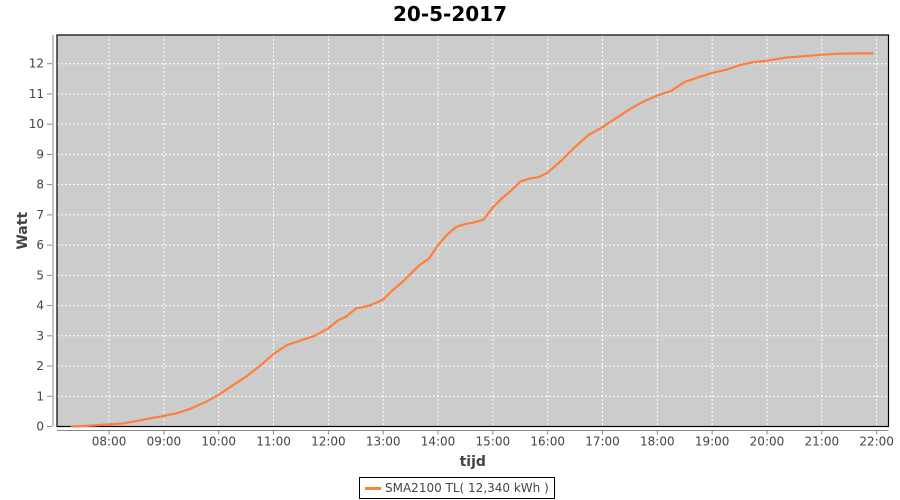 The image size is (900, 500). I want to click on y-tick-label: 11, so click(36, 94).